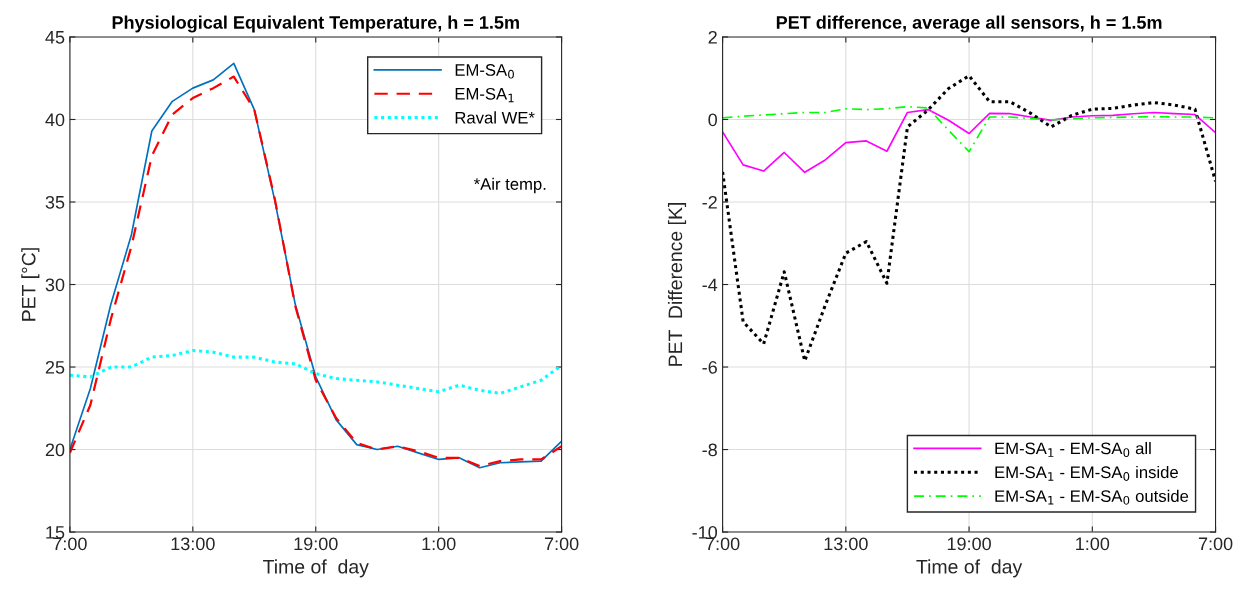 The image size is (1248, 606). I want to click on y-tick-label: -6, so click(709, 367).